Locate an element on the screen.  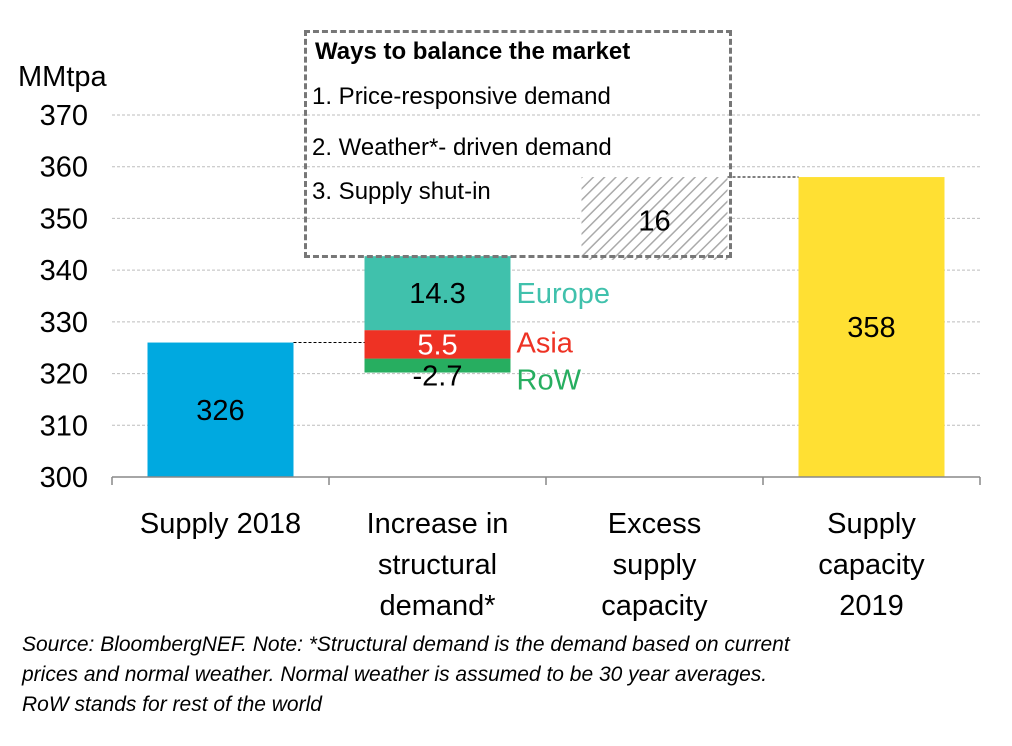
y-tick-label-310: 310 is located at coordinates (64, 426).